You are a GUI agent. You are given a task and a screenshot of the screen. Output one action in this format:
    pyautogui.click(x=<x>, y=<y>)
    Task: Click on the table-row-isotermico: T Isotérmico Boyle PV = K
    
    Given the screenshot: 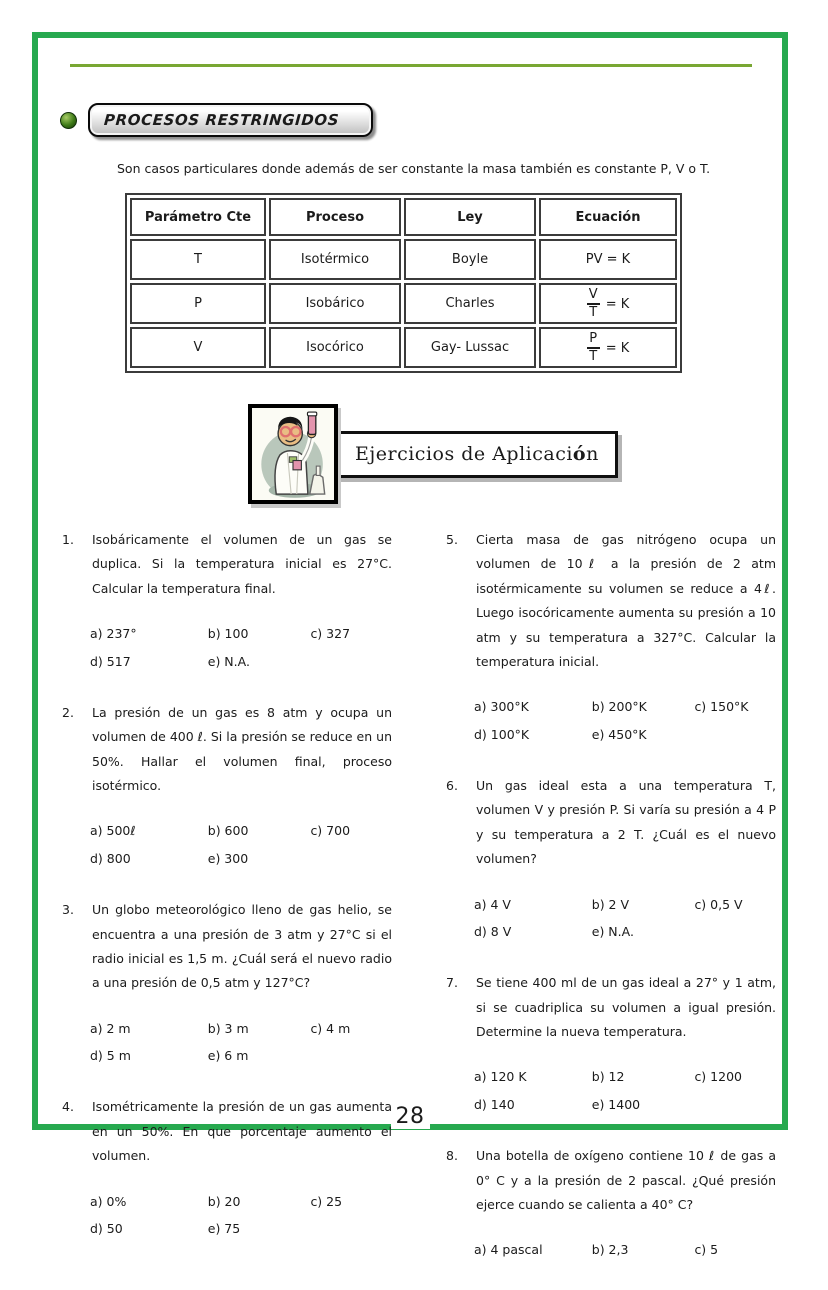 What is the action you would take?
    pyautogui.click(x=403, y=259)
    